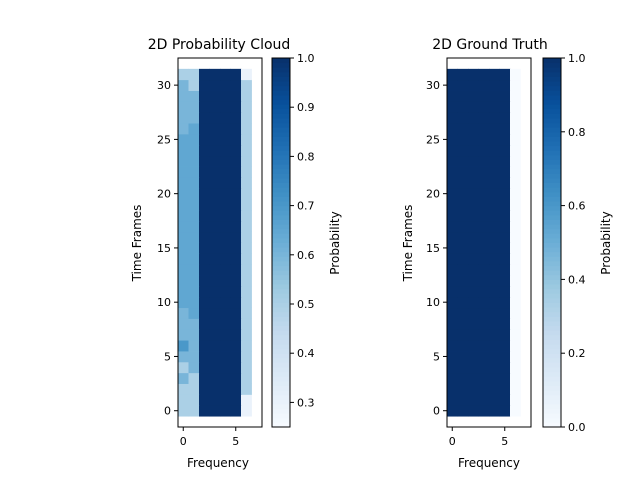  I want to click on colorbar-tick-label: 0.6, so click(306, 255).